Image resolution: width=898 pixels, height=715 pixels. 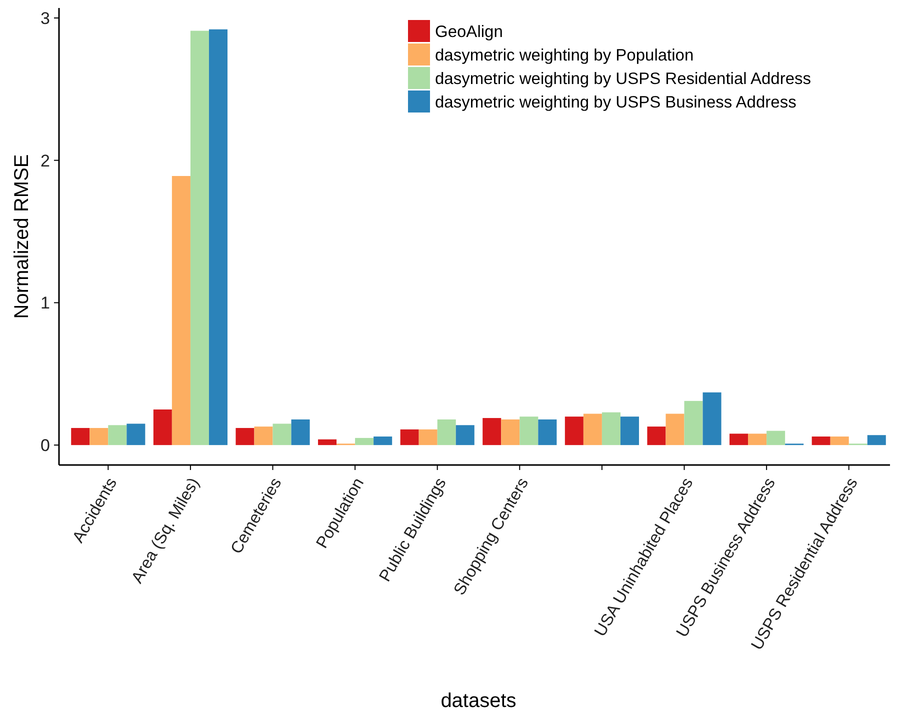 I want to click on legend-label: GeoAlign, so click(x=469, y=31).